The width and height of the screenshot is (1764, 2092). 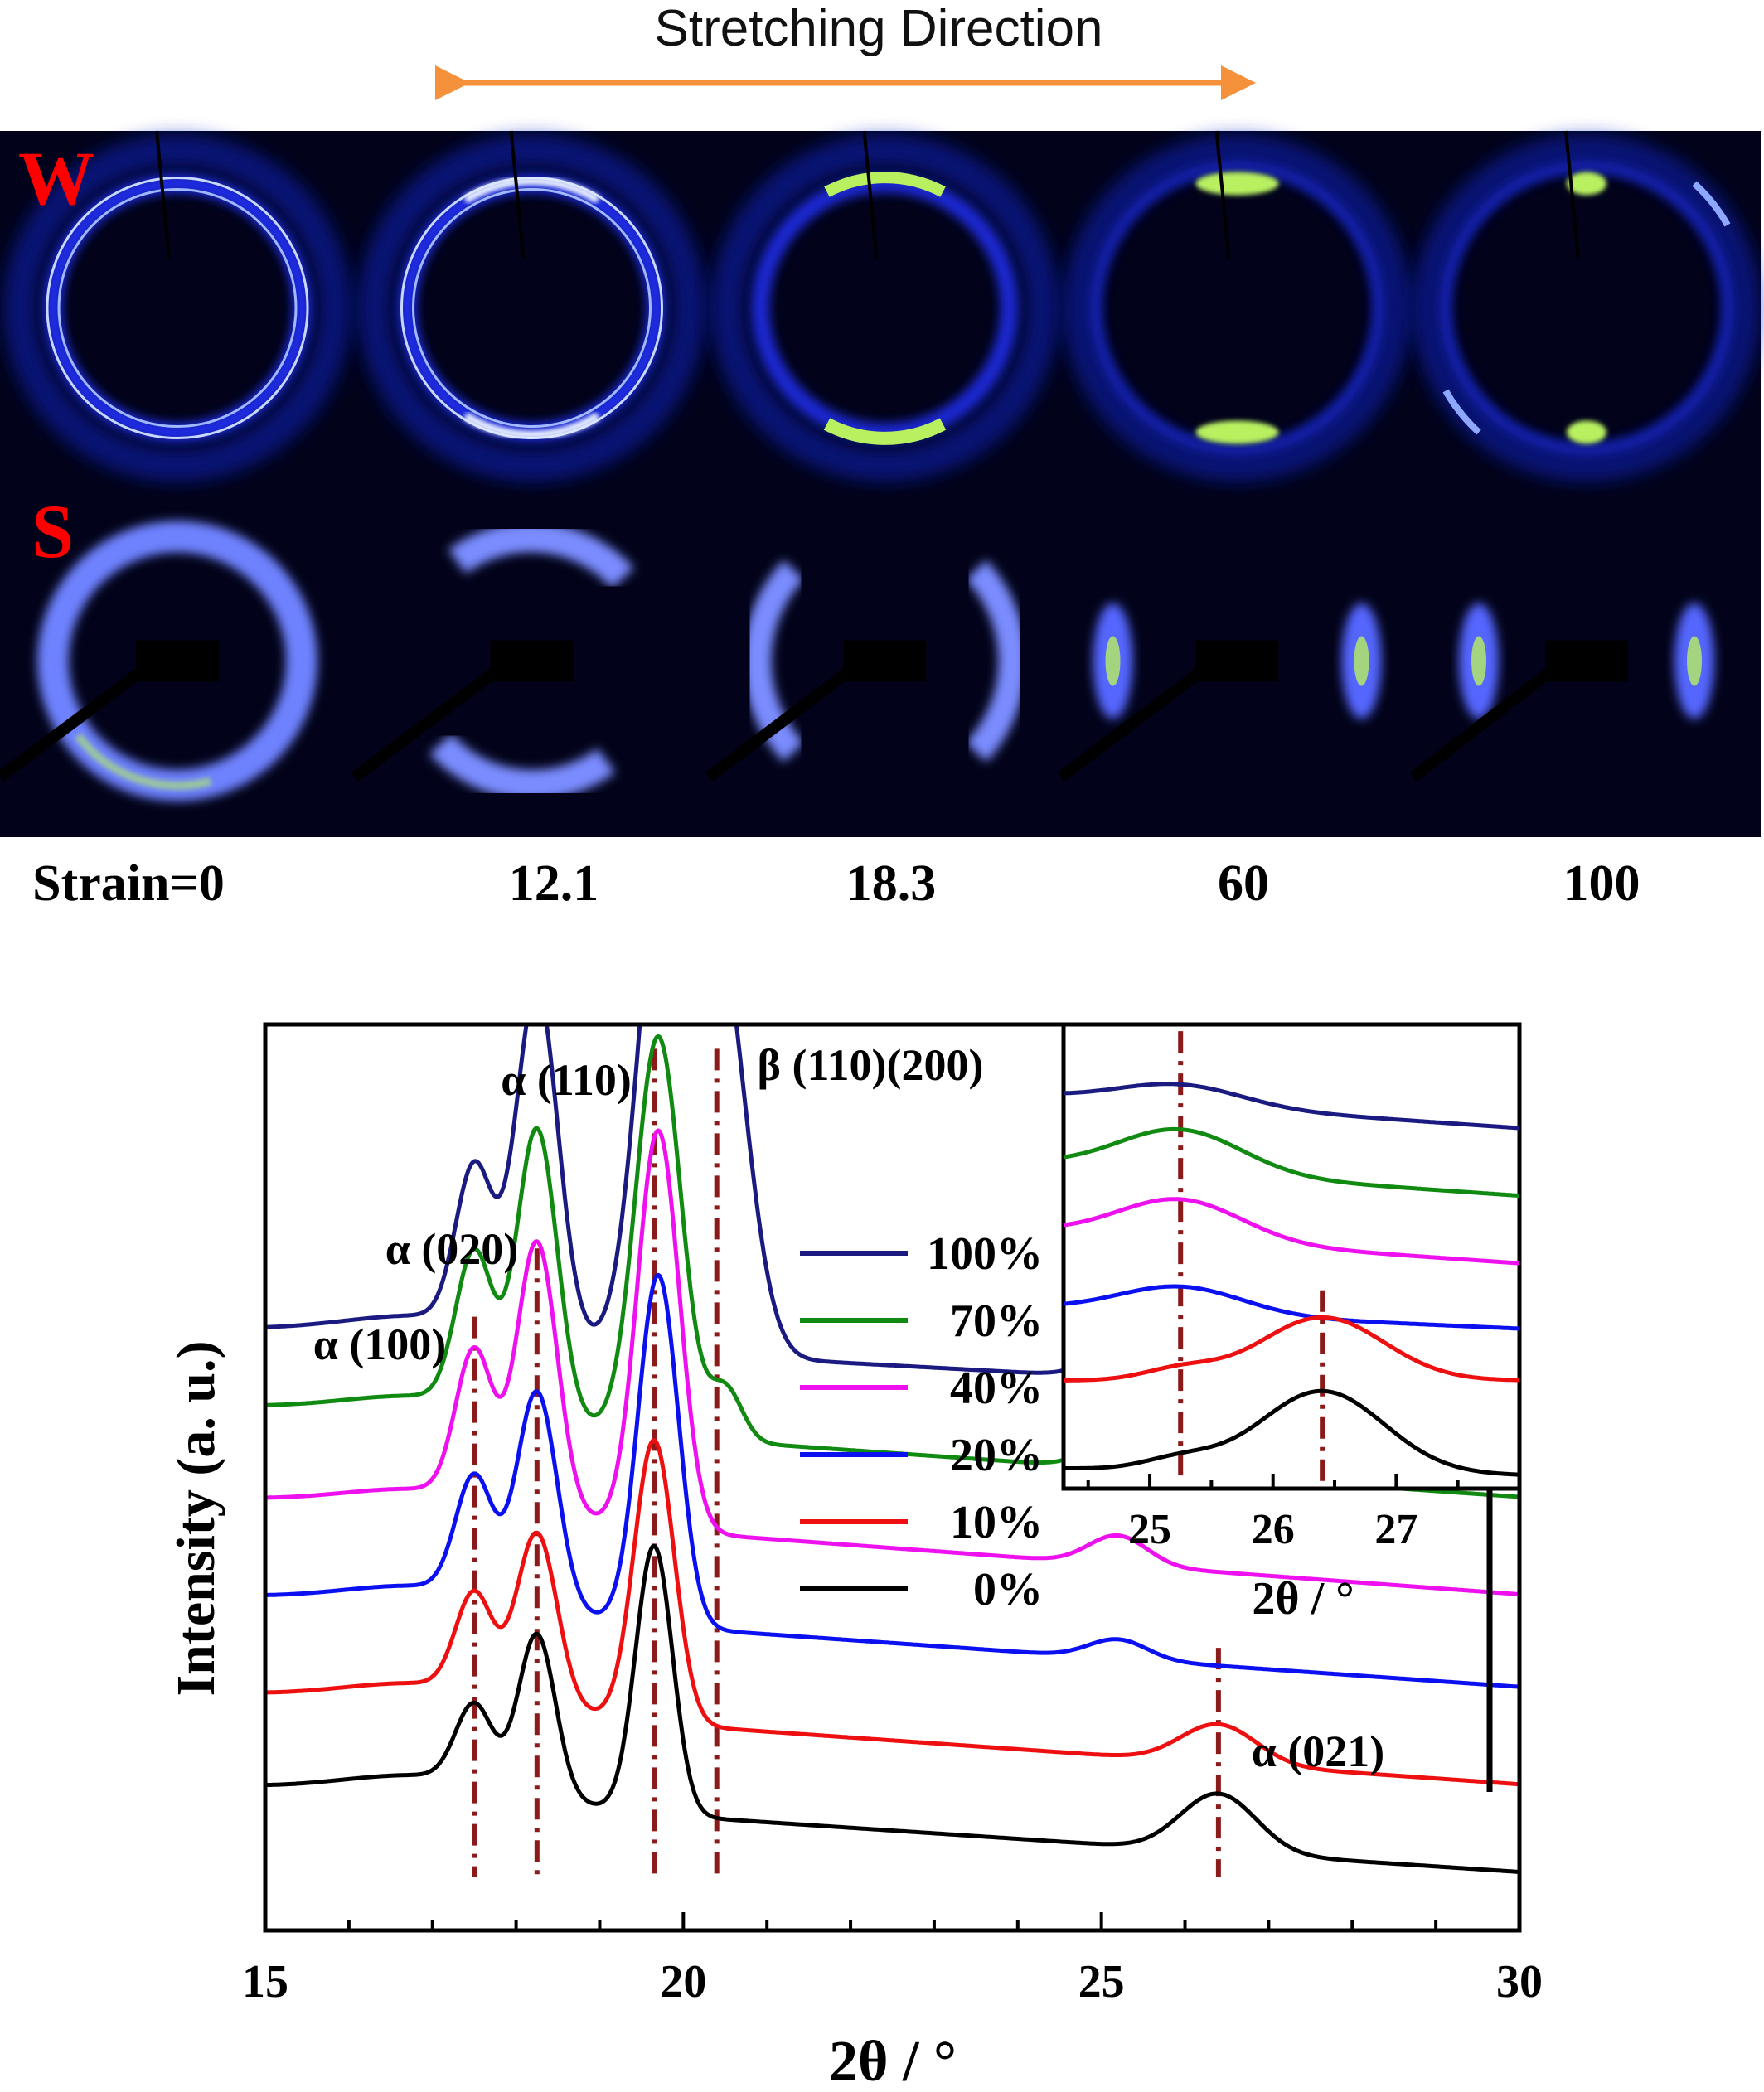 I want to click on inset-curves, so click(x=1291, y=1279).